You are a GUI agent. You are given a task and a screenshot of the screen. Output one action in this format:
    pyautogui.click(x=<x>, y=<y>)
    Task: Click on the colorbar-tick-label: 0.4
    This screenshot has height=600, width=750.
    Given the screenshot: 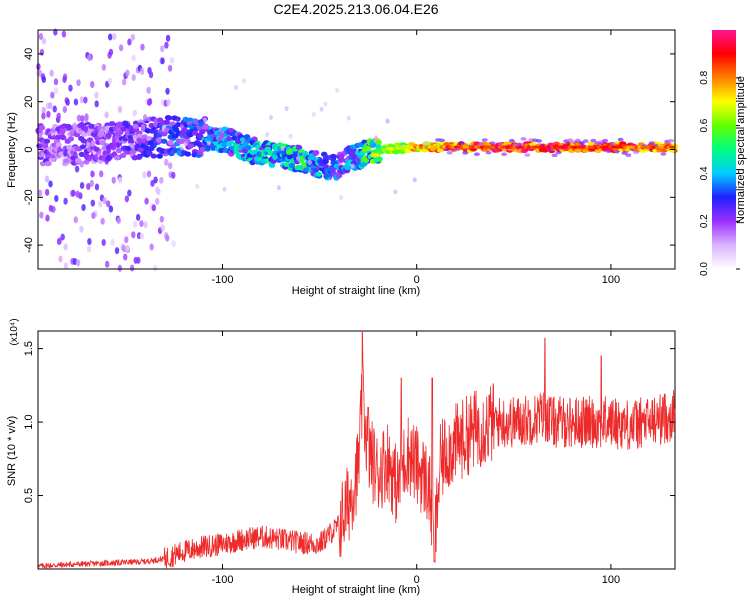 What is the action you would take?
    pyautogui.click(x=704, y=173)
    